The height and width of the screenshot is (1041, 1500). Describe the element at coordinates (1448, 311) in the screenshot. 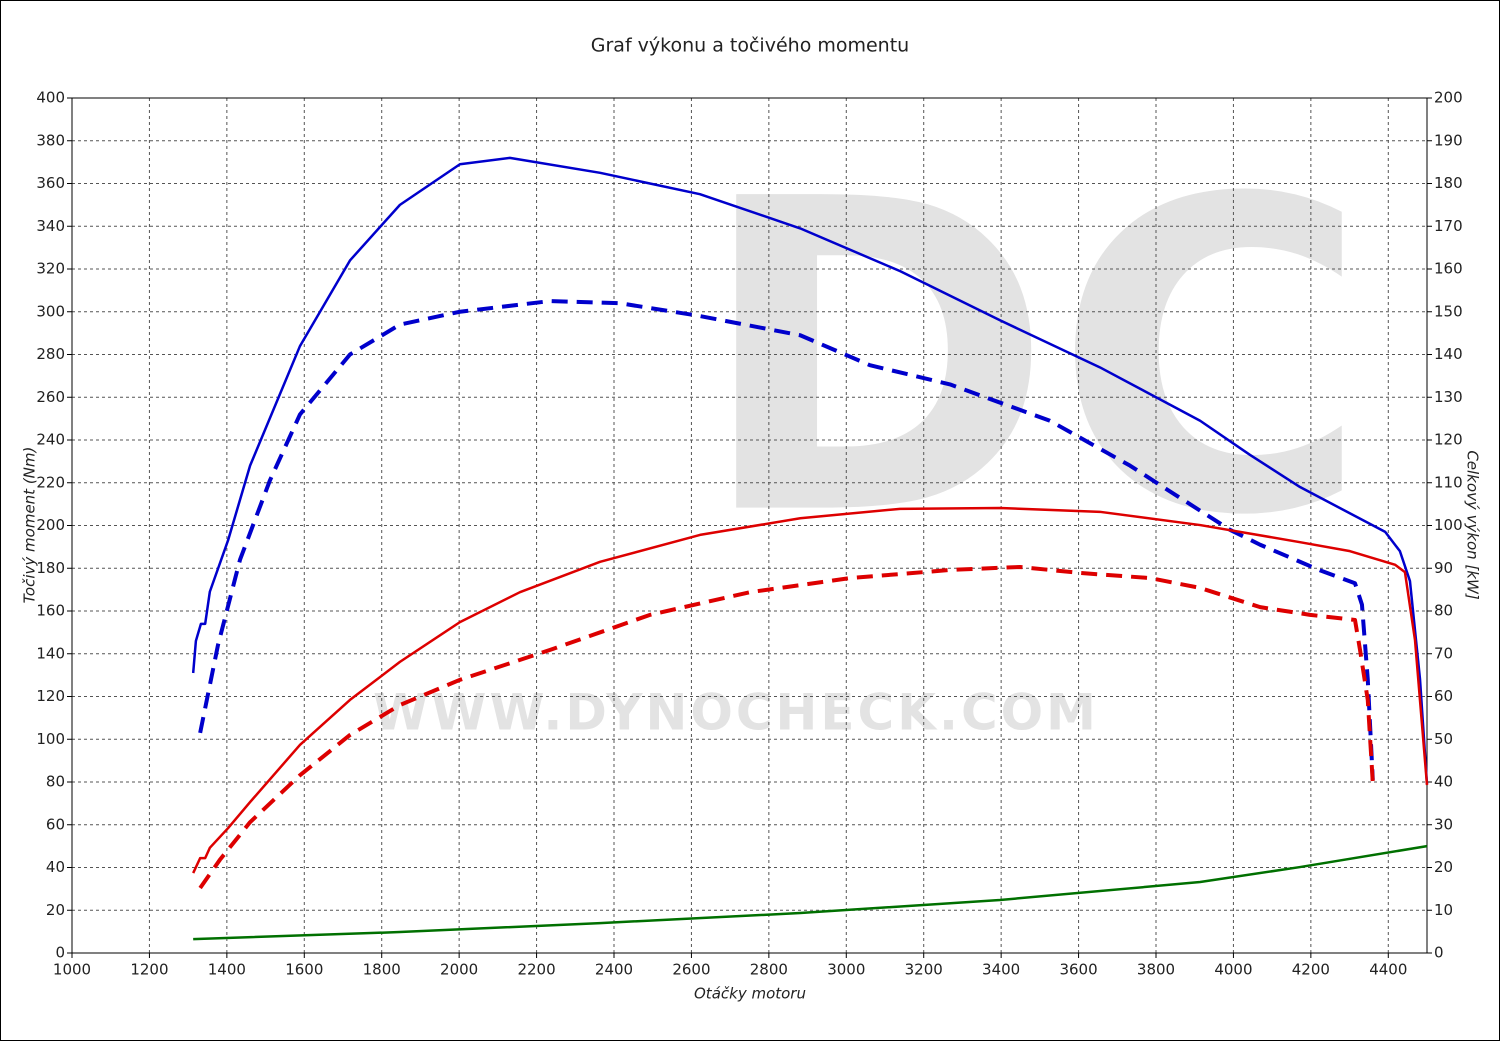

I see `y2-tick-label: 150` at that location.